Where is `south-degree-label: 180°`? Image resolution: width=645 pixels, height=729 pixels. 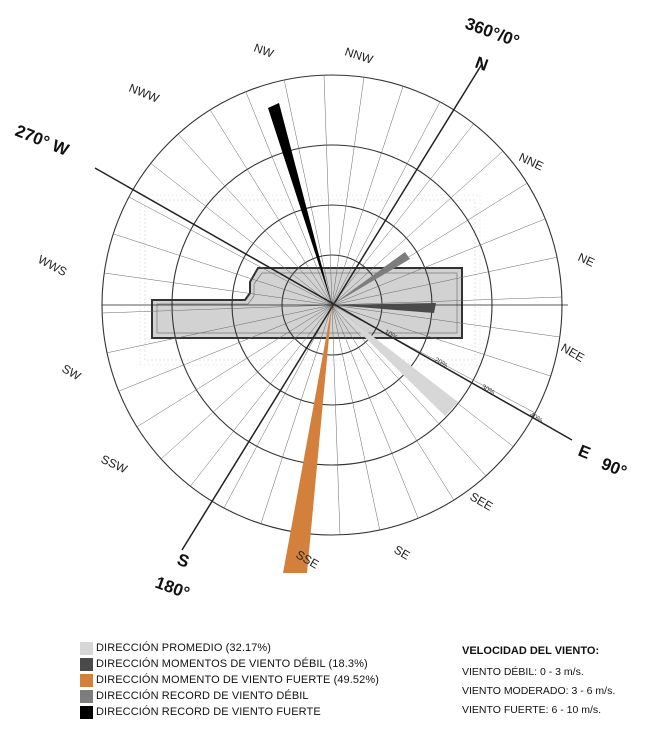
south-degree-label: 180° is located at coordinates (173, 588).